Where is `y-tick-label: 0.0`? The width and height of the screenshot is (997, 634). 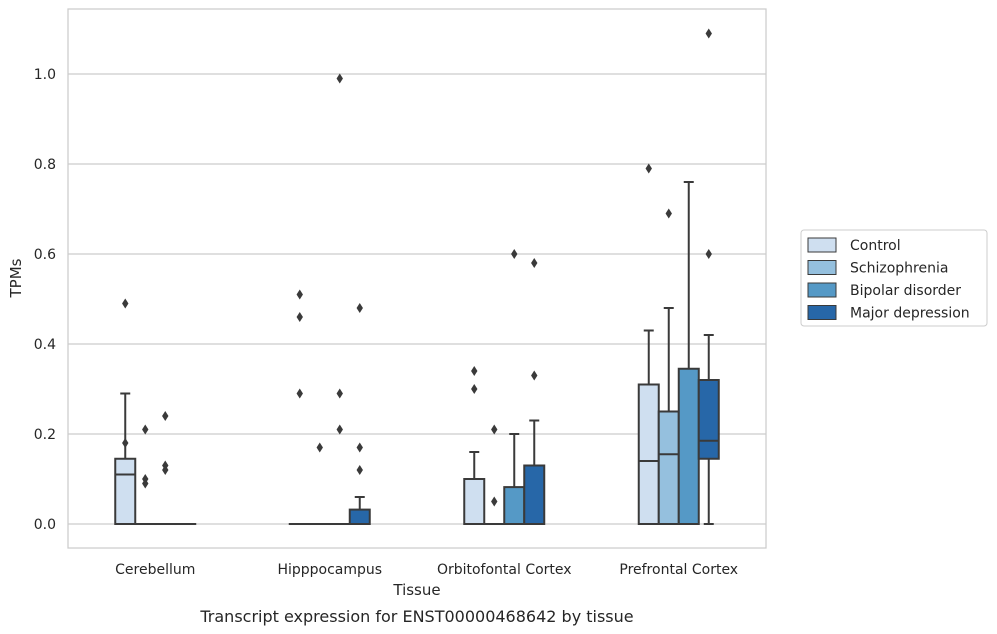
y-tick-label: 0.0 is located at coordinates (45, 525).